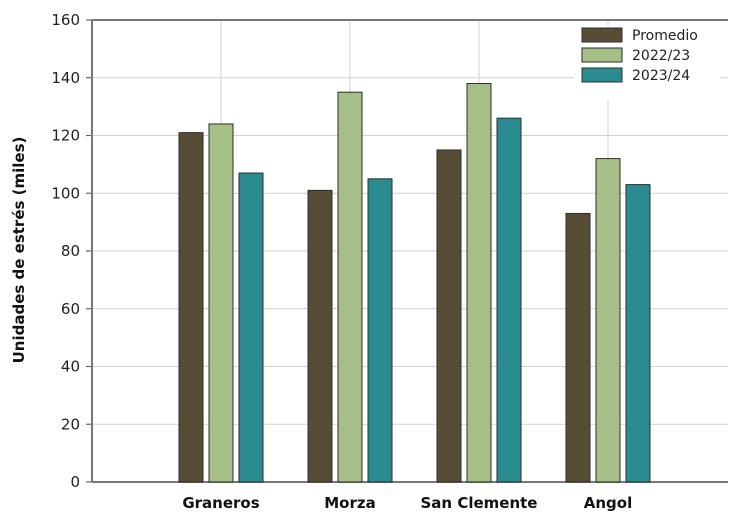 The image size is (731, 517). I want to click on bar-promedio-angol, so click(578, 347).